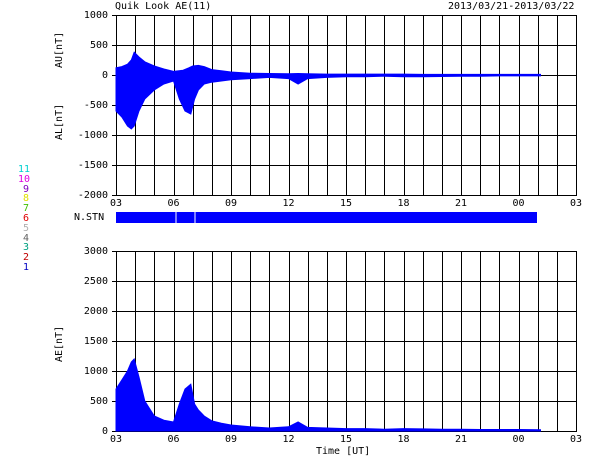 The image size is (590, 460). What do you see at coordinates (92, 165) in the screenshot?
I see `y-tick-label: -1500` at bounding box center [92, 165].